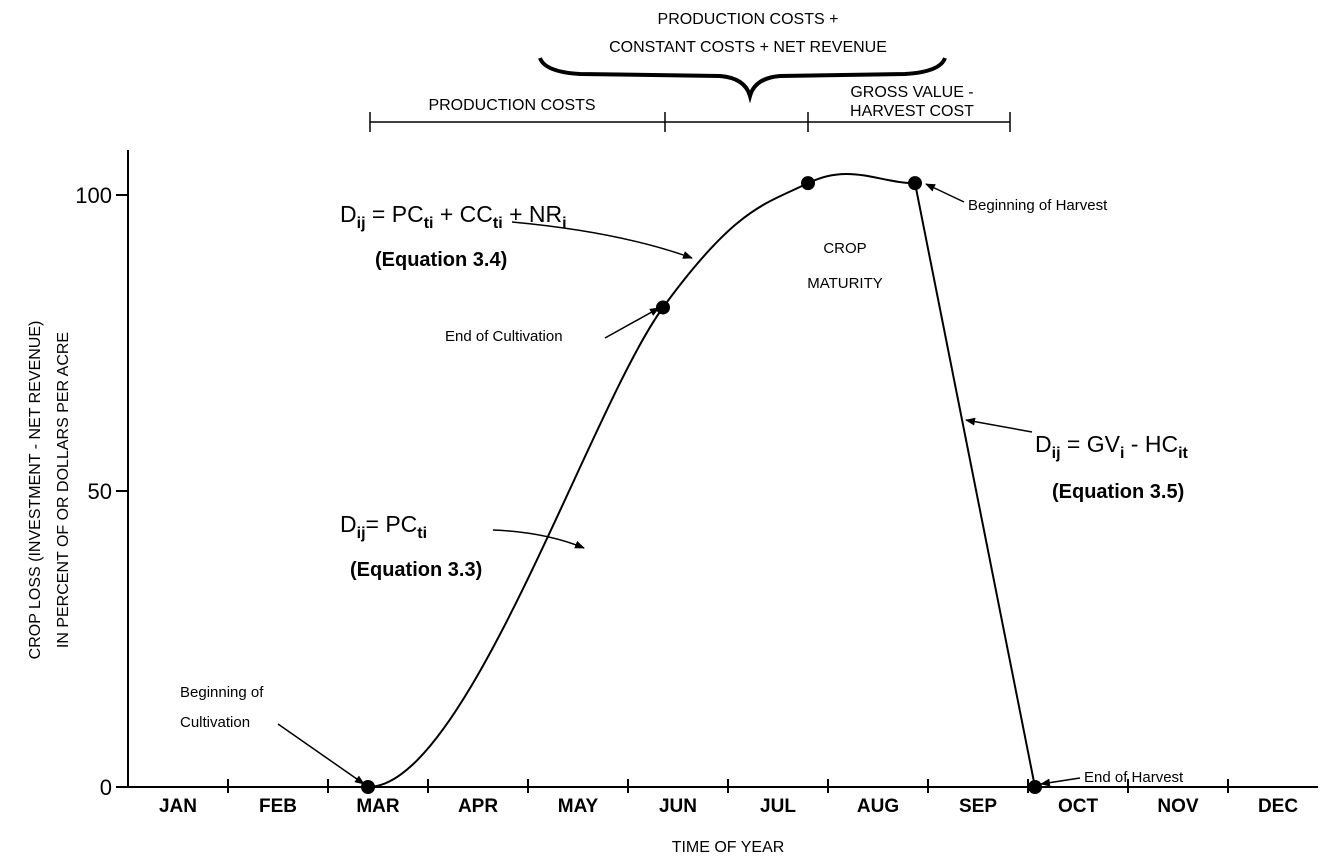  Describe the element at coordinates (690, 122) in the screenshot. I see `span-lines` at that location.